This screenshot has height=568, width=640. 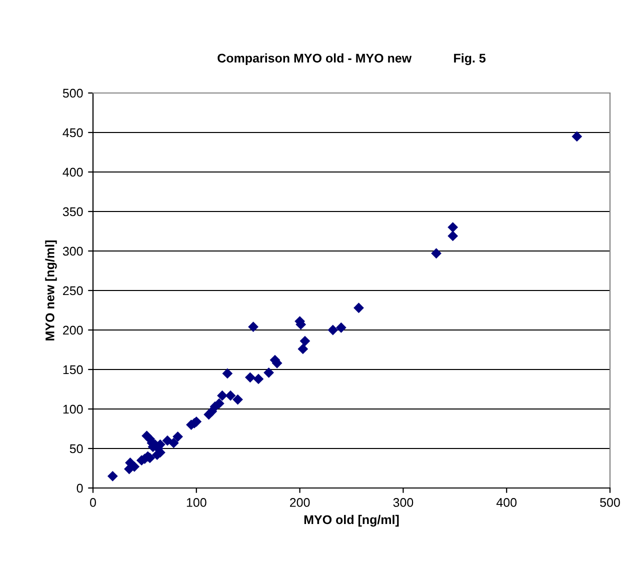 I want to click on y-tick-label: 500, so click(x=72, y=93).